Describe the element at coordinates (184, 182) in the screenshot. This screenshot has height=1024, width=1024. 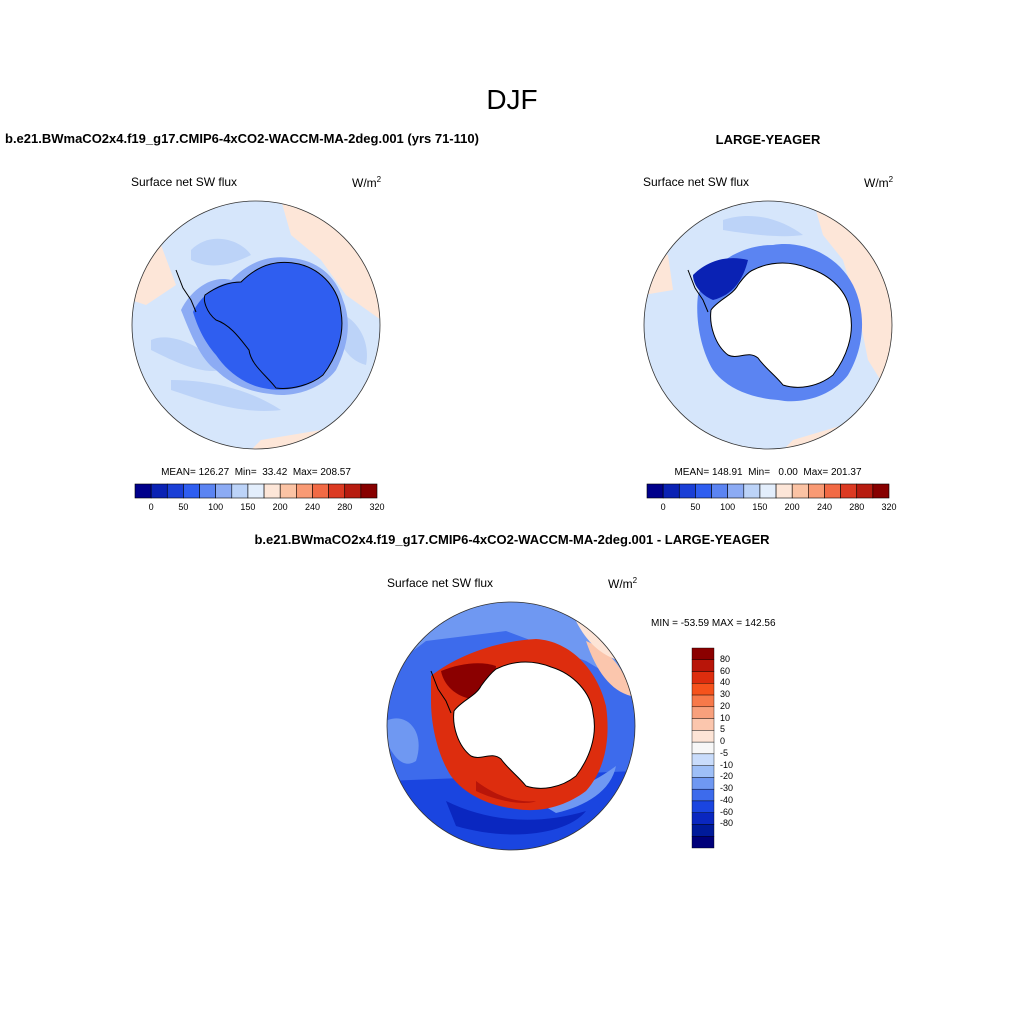
I see `panel-a-variable: Surface net SW flux` at that location.